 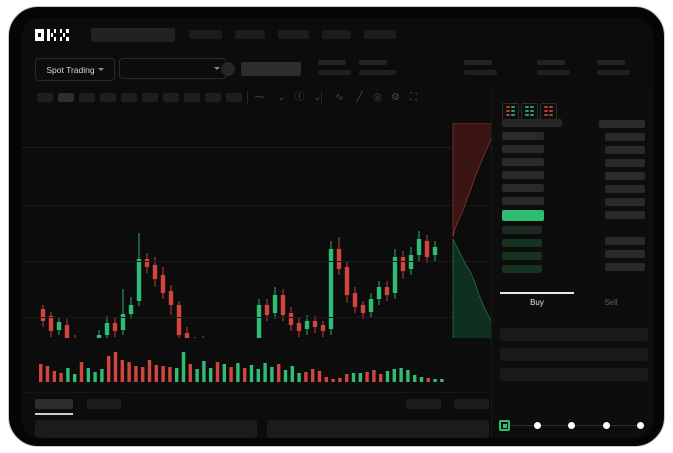 I want to click on bottom-tab-1-underline, so click(x=54, y=414).